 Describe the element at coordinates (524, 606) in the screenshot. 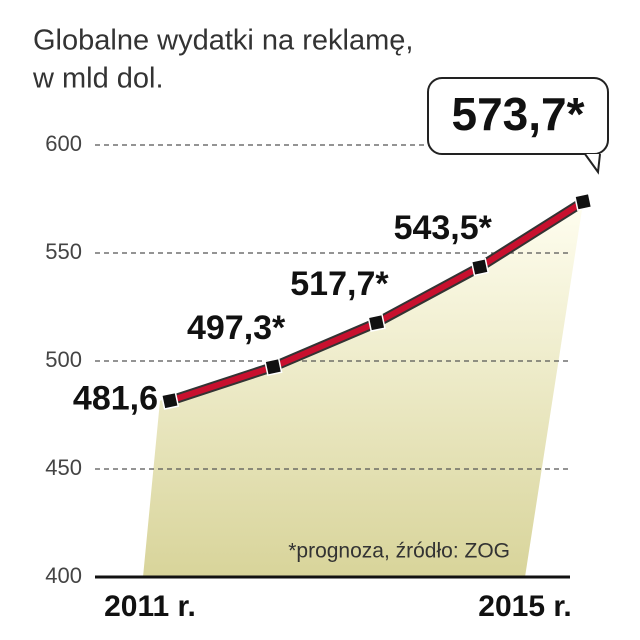

I see `x-tick-label: 2015 r.` at that location.